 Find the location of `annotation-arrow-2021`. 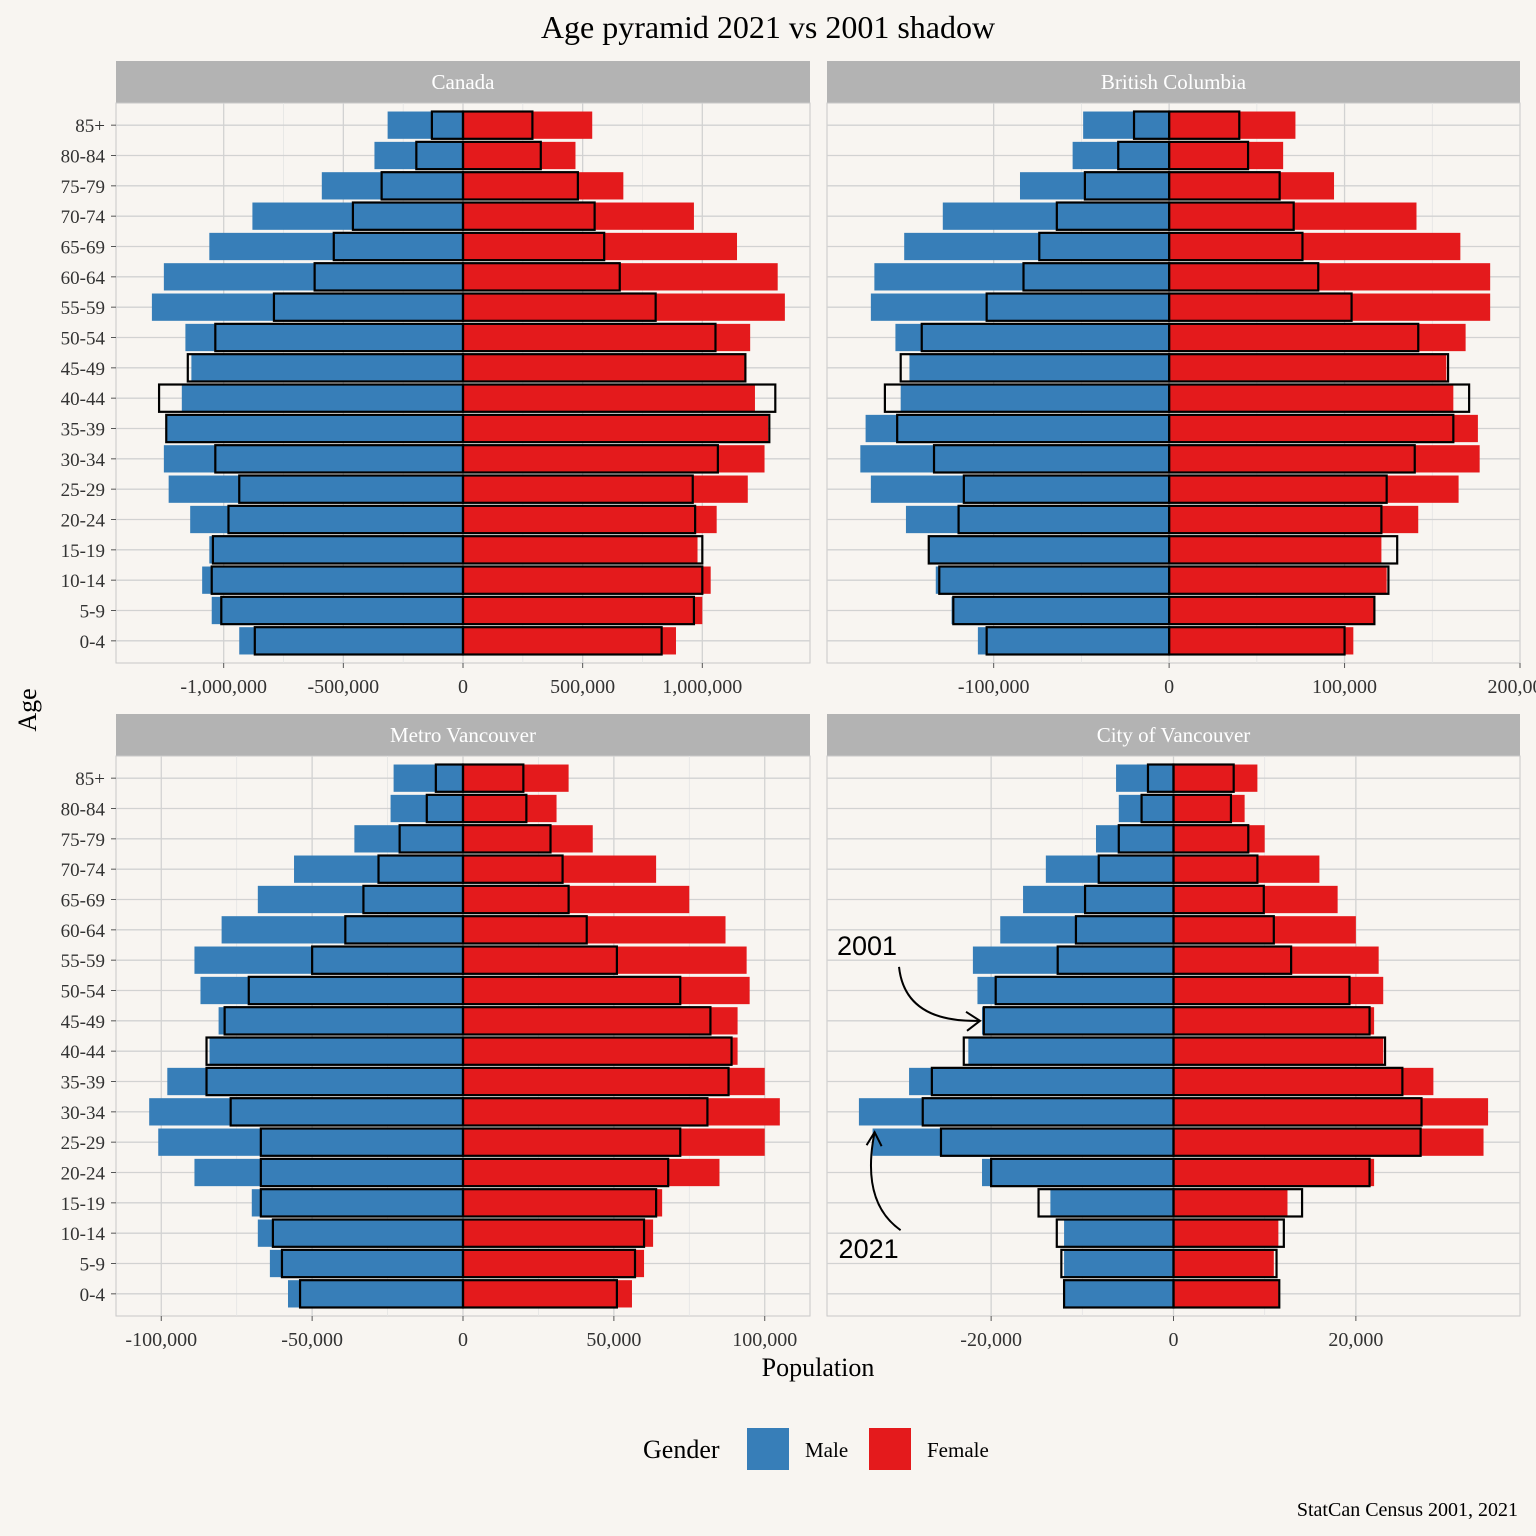

annotation-arrow-2021 is located at coordinates (885, 1181).